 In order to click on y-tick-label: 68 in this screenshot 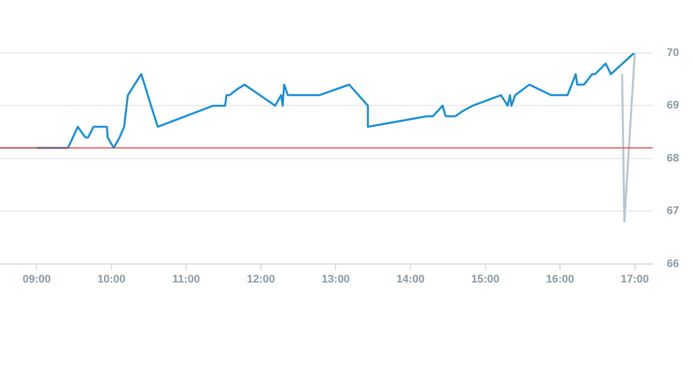, I will do `click(673, 158)`.